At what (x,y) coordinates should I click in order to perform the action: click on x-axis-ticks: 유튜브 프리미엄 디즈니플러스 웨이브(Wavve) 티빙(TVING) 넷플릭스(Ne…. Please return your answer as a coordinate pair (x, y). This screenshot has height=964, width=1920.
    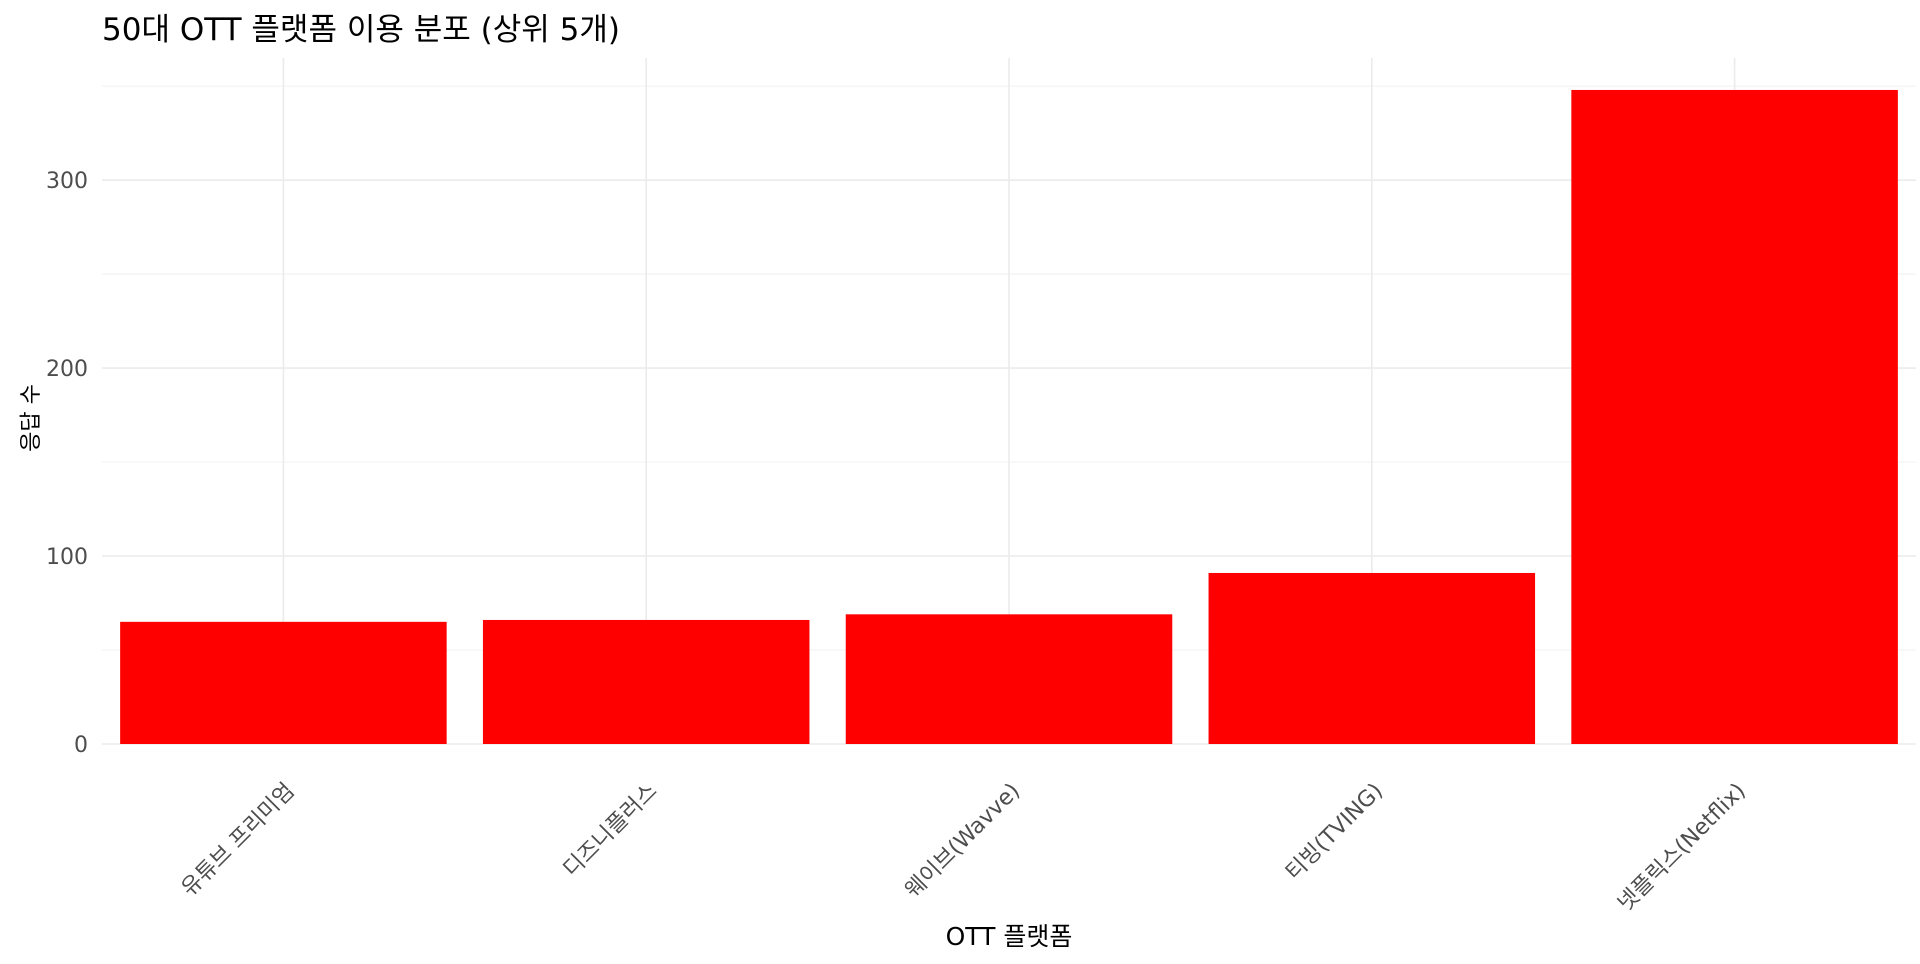
    Looking at the image, I should click on (964, 848).